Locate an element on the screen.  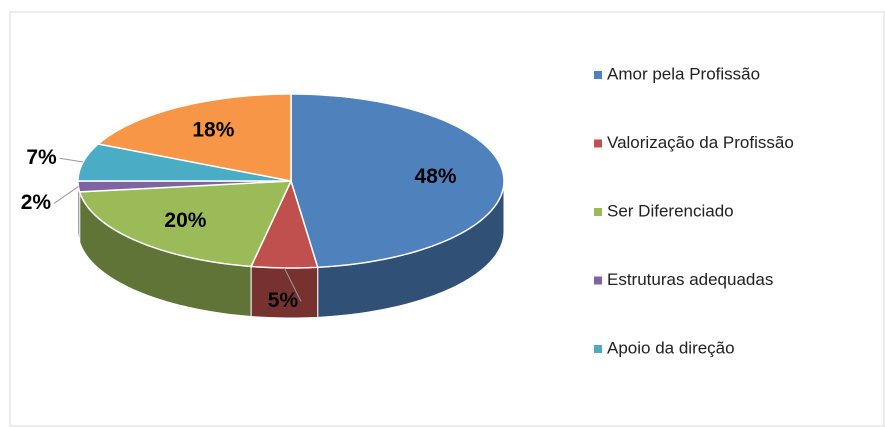
legend-label: Ser Diferenciado is located at coordinates (670, 210).